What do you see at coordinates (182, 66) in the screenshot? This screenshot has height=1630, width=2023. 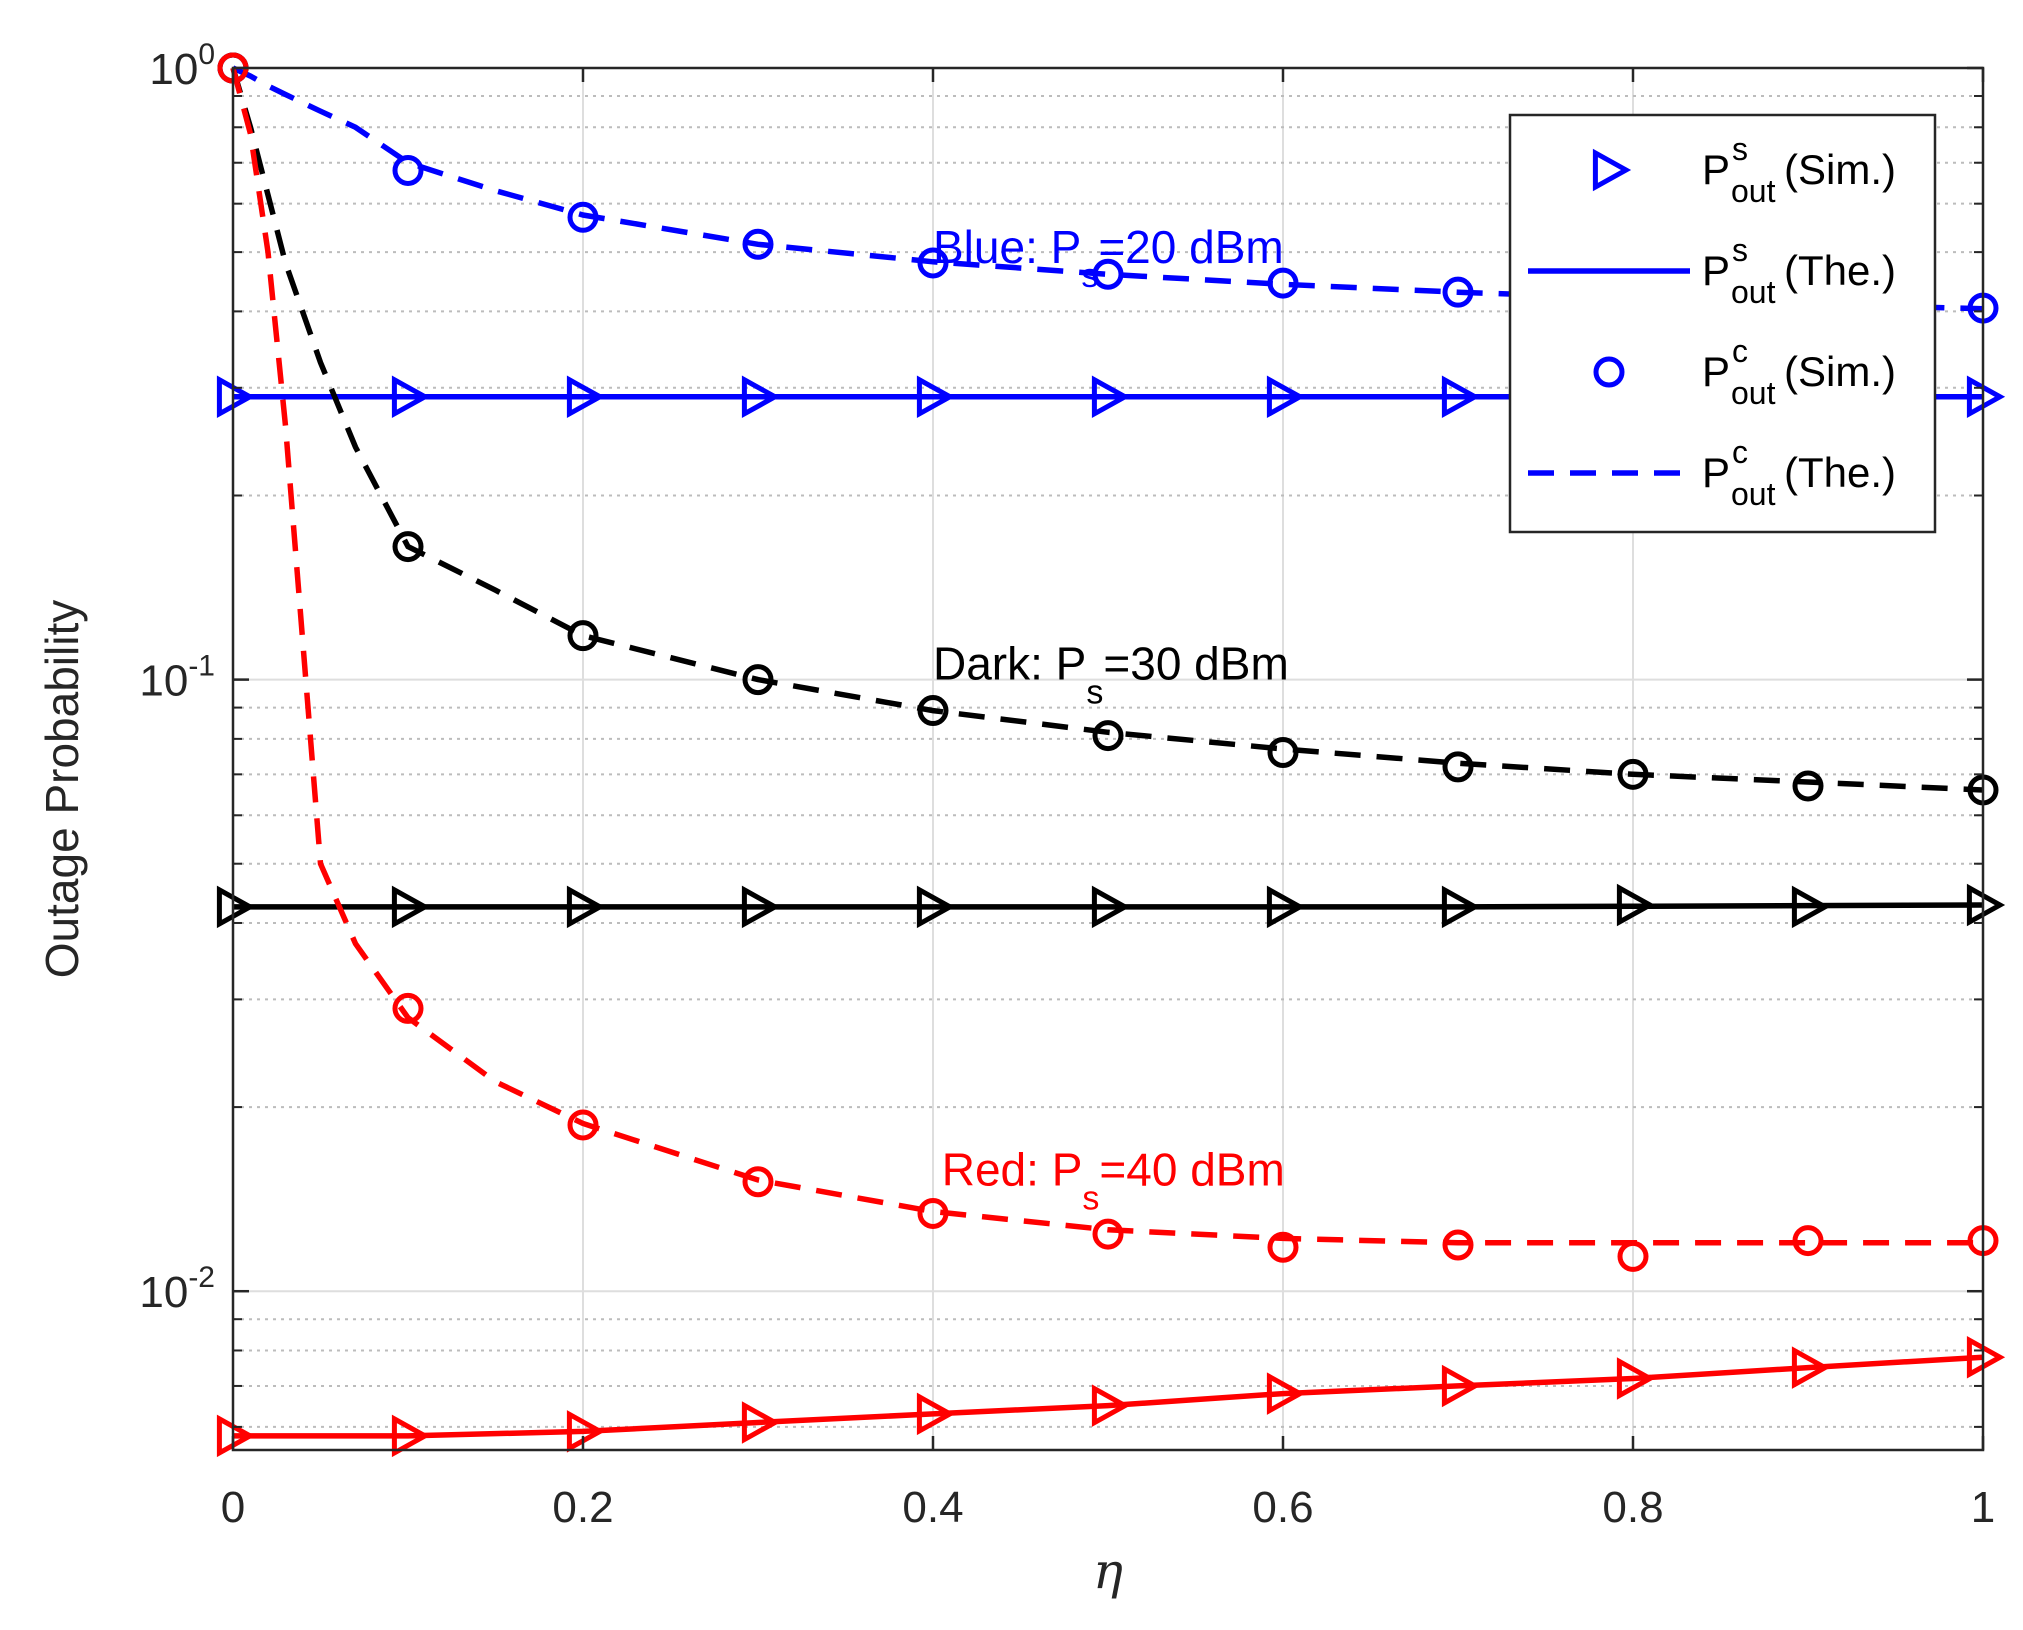 I see `y-tick-label: 10⁰` at bounding box center [182, 66].